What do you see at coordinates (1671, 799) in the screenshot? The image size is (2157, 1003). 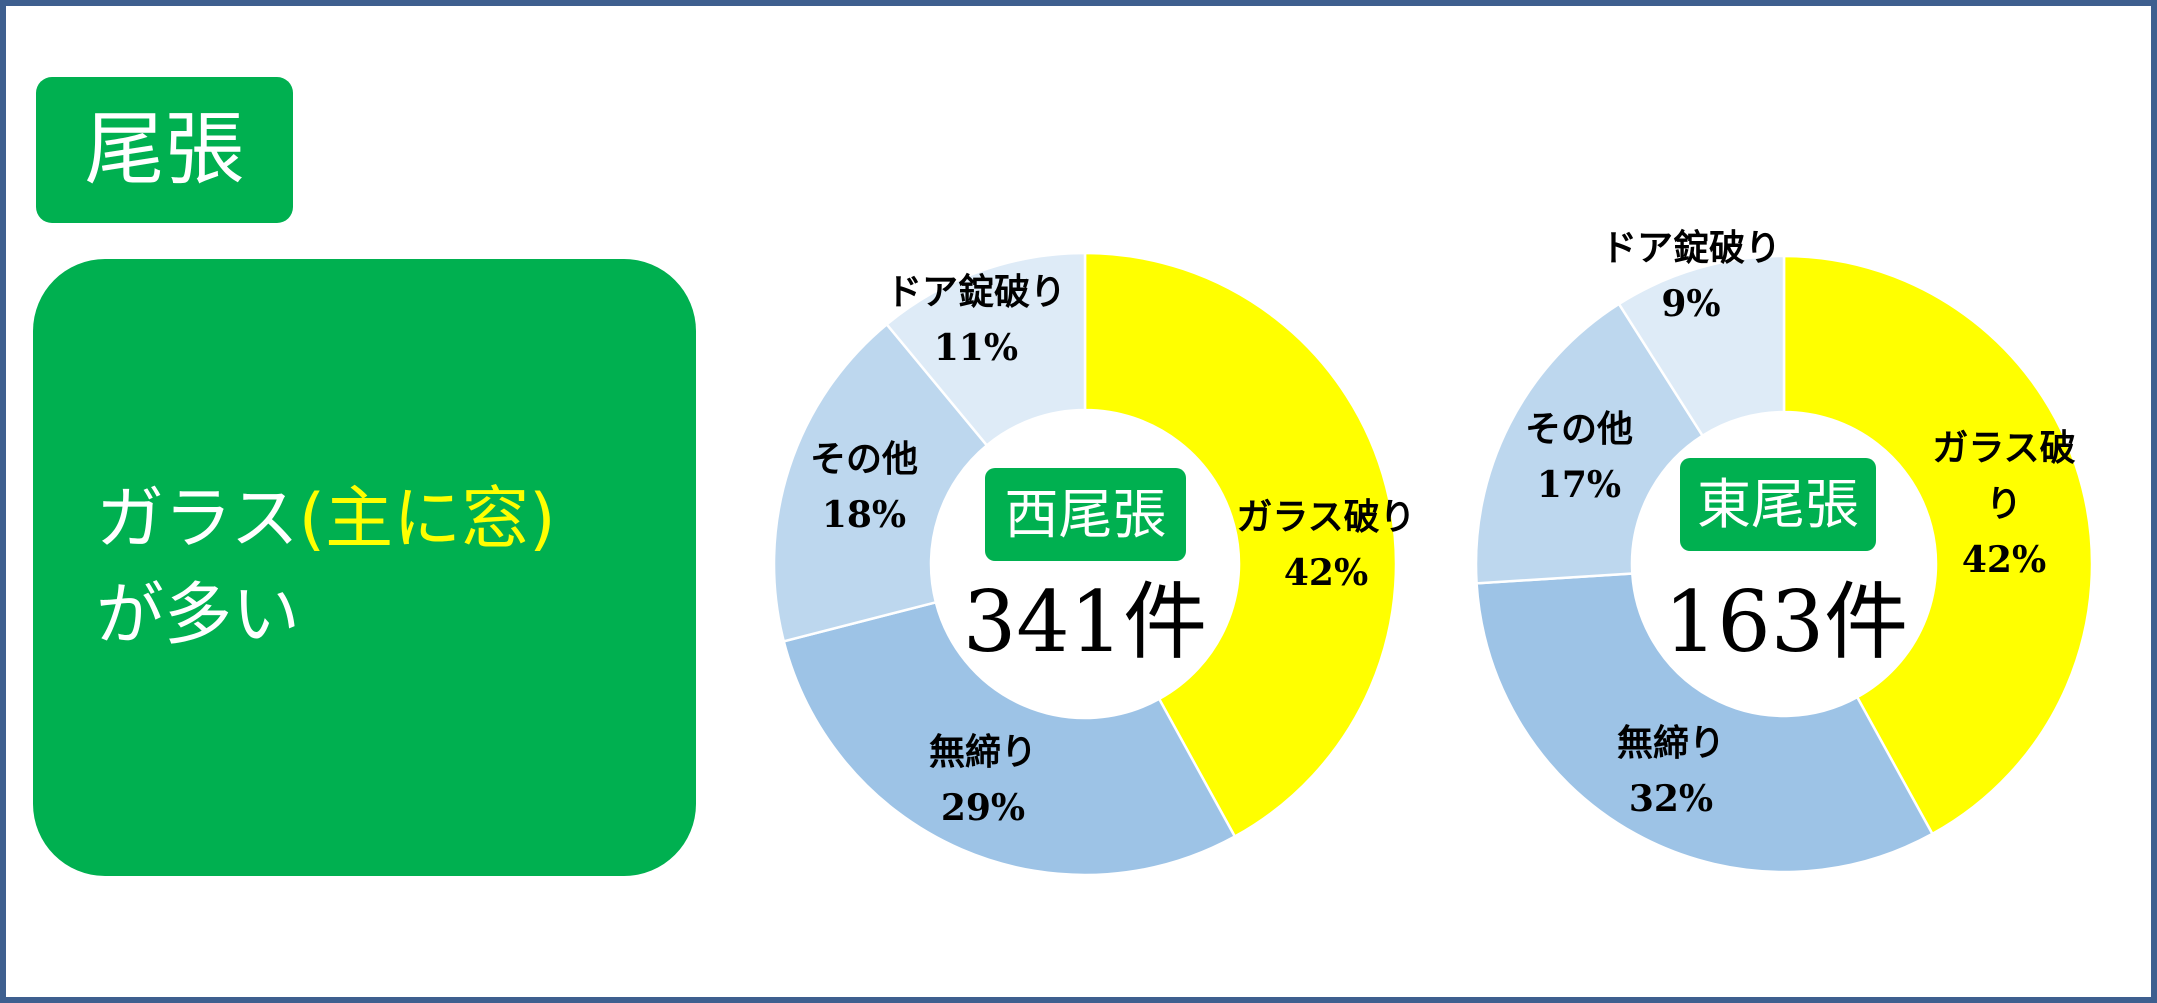 I see `data-label-value: 32%` at bounding box center [1671, 799].